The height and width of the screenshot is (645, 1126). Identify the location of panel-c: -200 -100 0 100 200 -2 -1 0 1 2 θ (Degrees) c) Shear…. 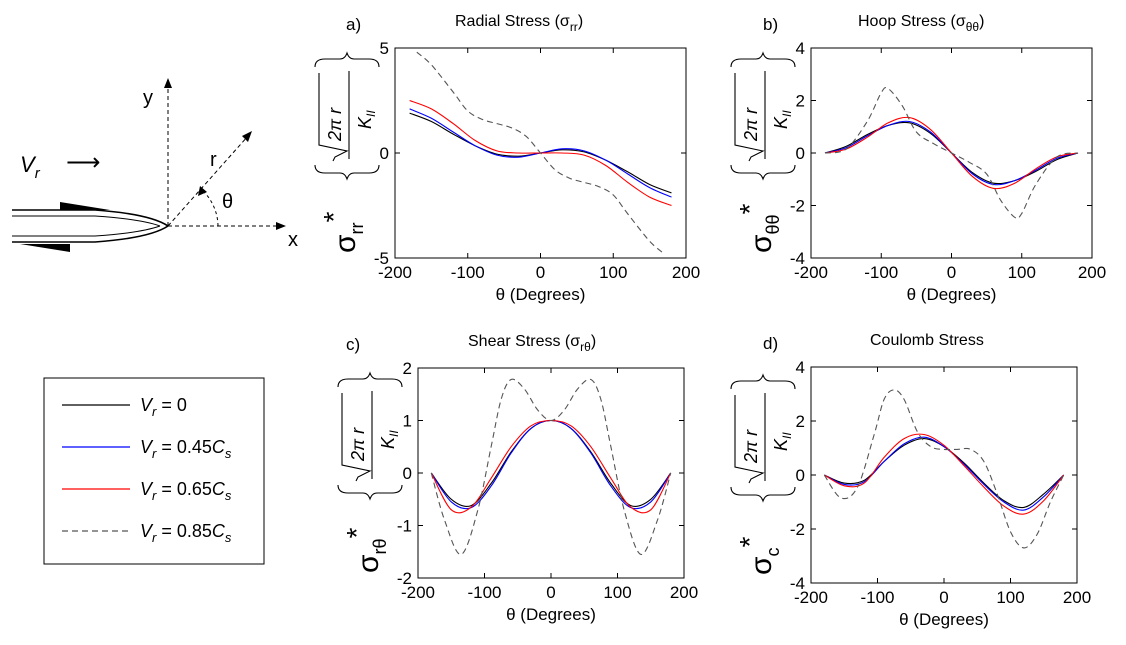
(517, 478).